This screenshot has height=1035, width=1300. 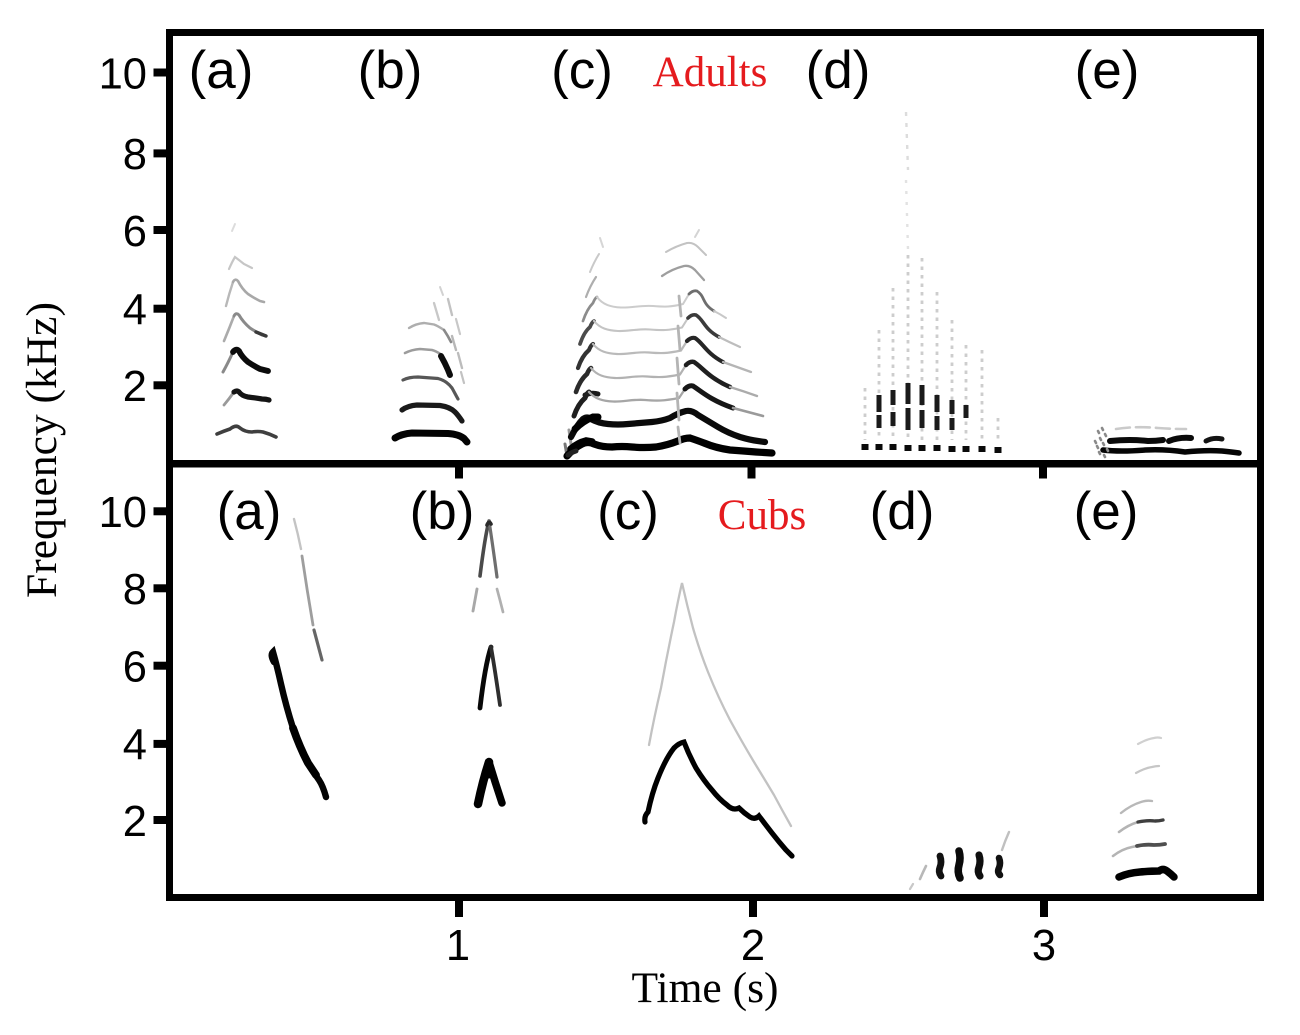 What do you see at coordinates (762, 515) in the screenshot?
I see `svg-text: Cubs` at bounding box center [762, 515].